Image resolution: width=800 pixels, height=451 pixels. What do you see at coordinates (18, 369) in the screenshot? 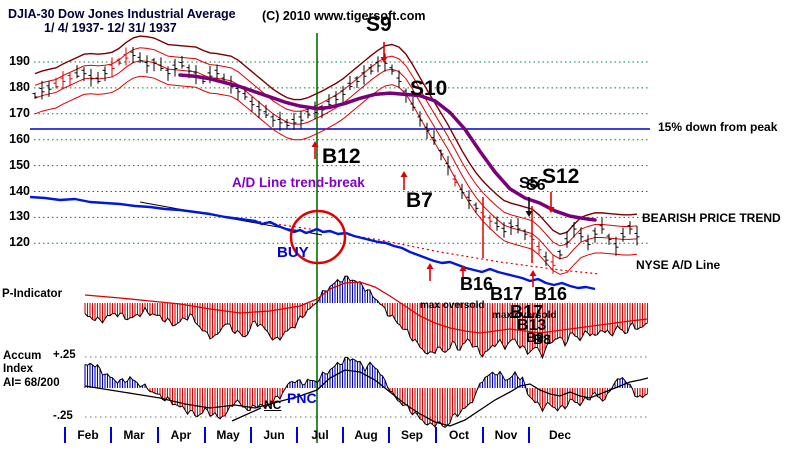
I see `accum-label-2: Index` at bounding box center [18, 369].